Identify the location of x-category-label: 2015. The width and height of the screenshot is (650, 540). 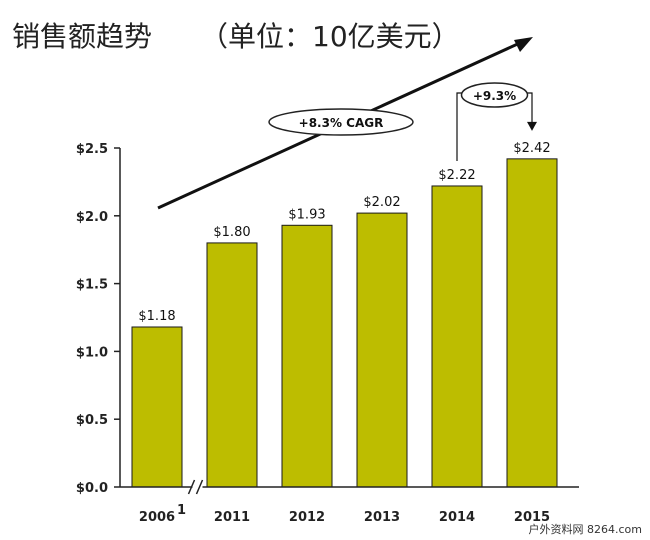
(532, 517).